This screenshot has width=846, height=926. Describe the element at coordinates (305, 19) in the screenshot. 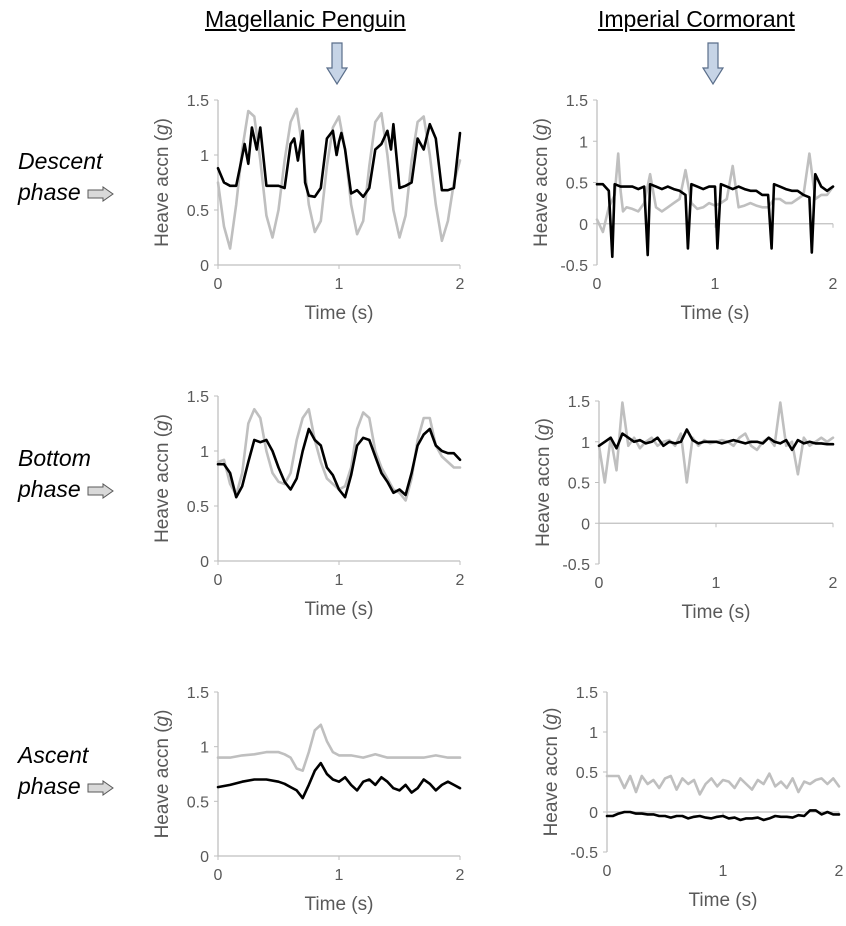

I see `column-title-penguin: Magellanic Penguin` at that location.